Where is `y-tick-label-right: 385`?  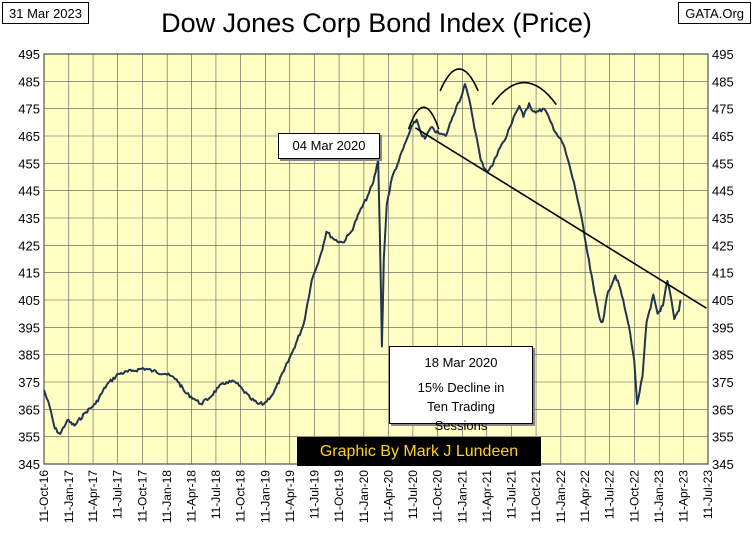 y-tick-label-right: 385 is located at coordinates (723, 355).